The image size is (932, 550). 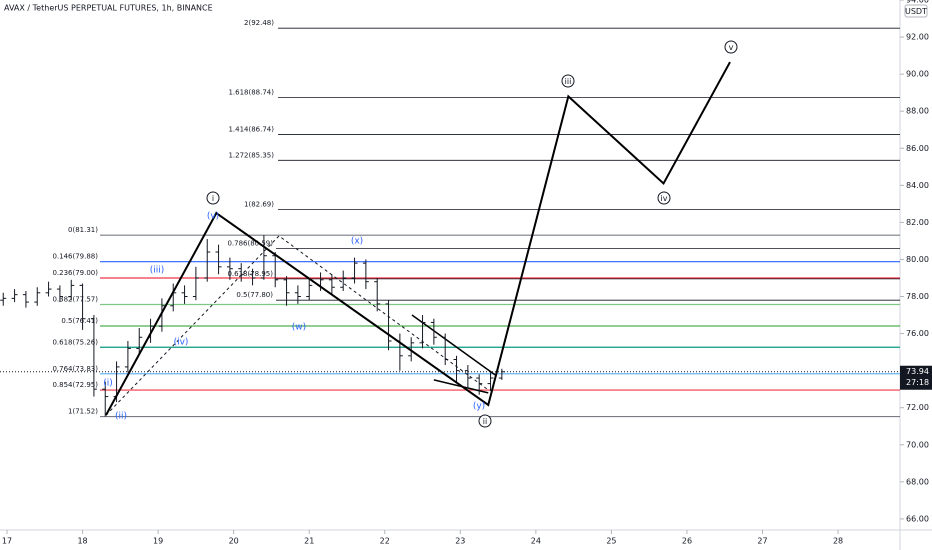 What do you see at coordinates (259, 205) in the screenshot?
I see `fib-label: 1(82.69)` at bounding box center [259, 205].